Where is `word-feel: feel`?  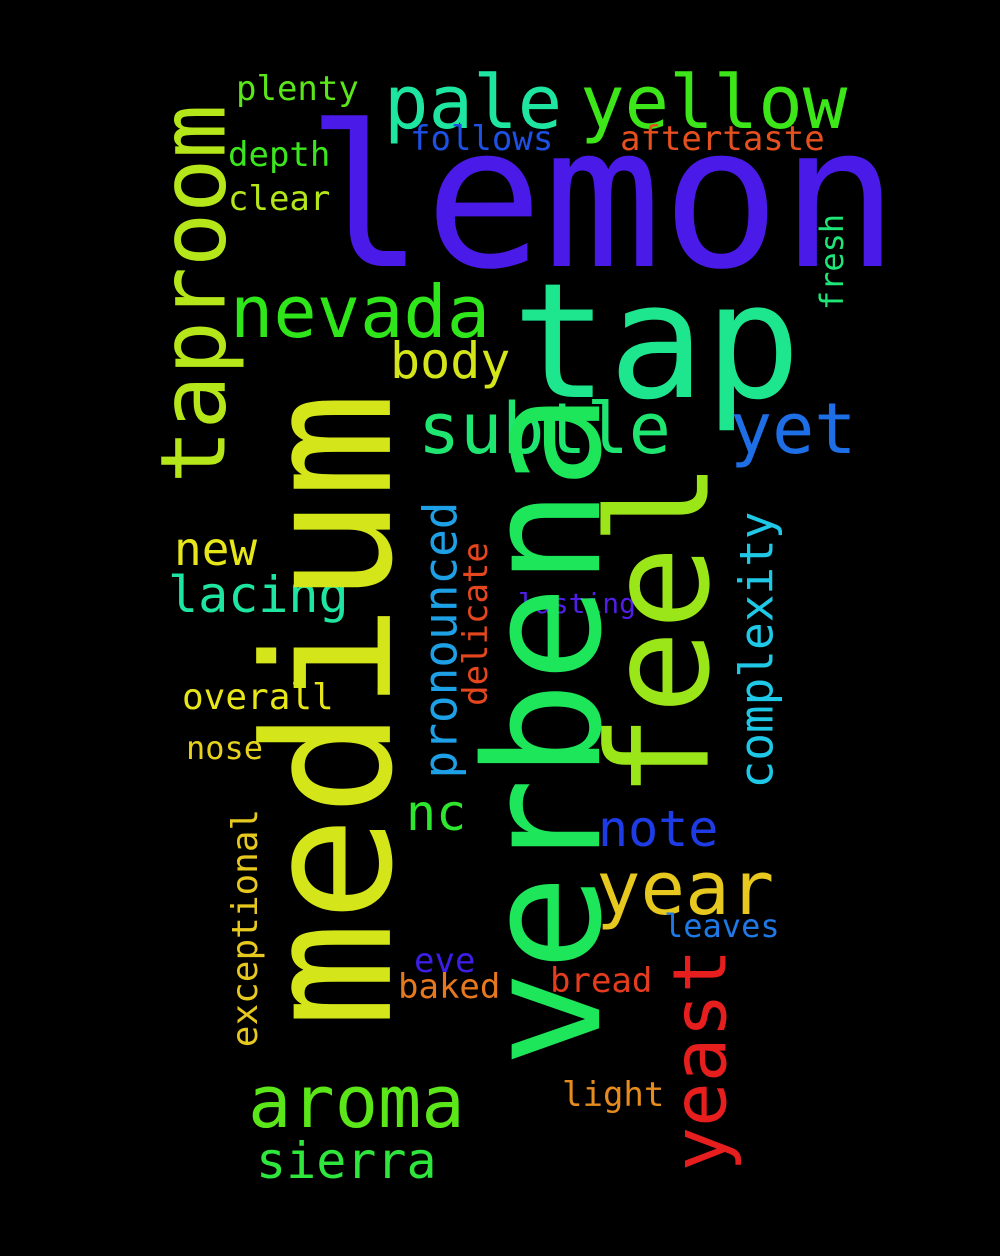 word-feel: feel is located at coordinates (660, 630).